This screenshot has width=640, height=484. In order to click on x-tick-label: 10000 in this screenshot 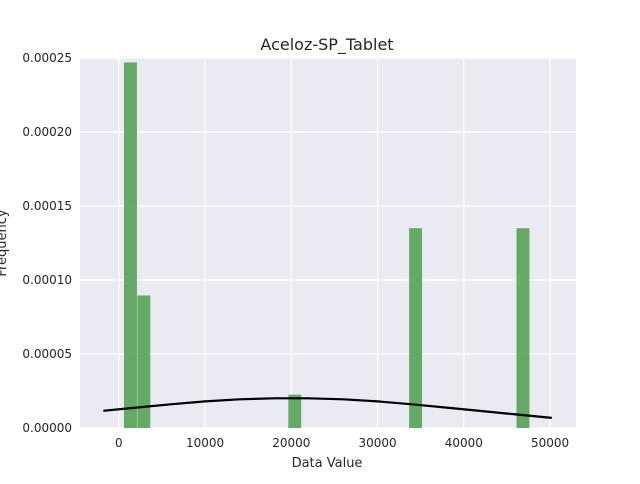, I will do `click(205, 443)`.